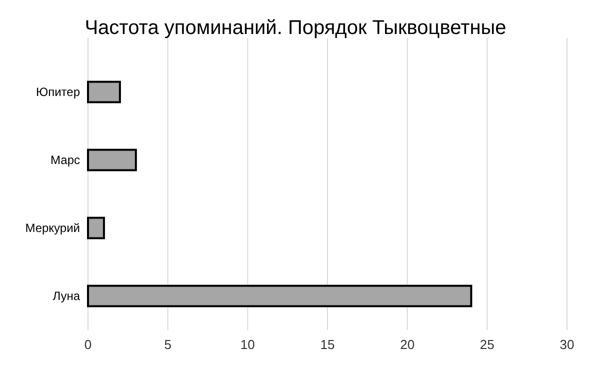  What do you see at coordinates (58, 91) in the screenshot?
I see `y-tick-label: Юпитер` at bounding box center [58, 91].